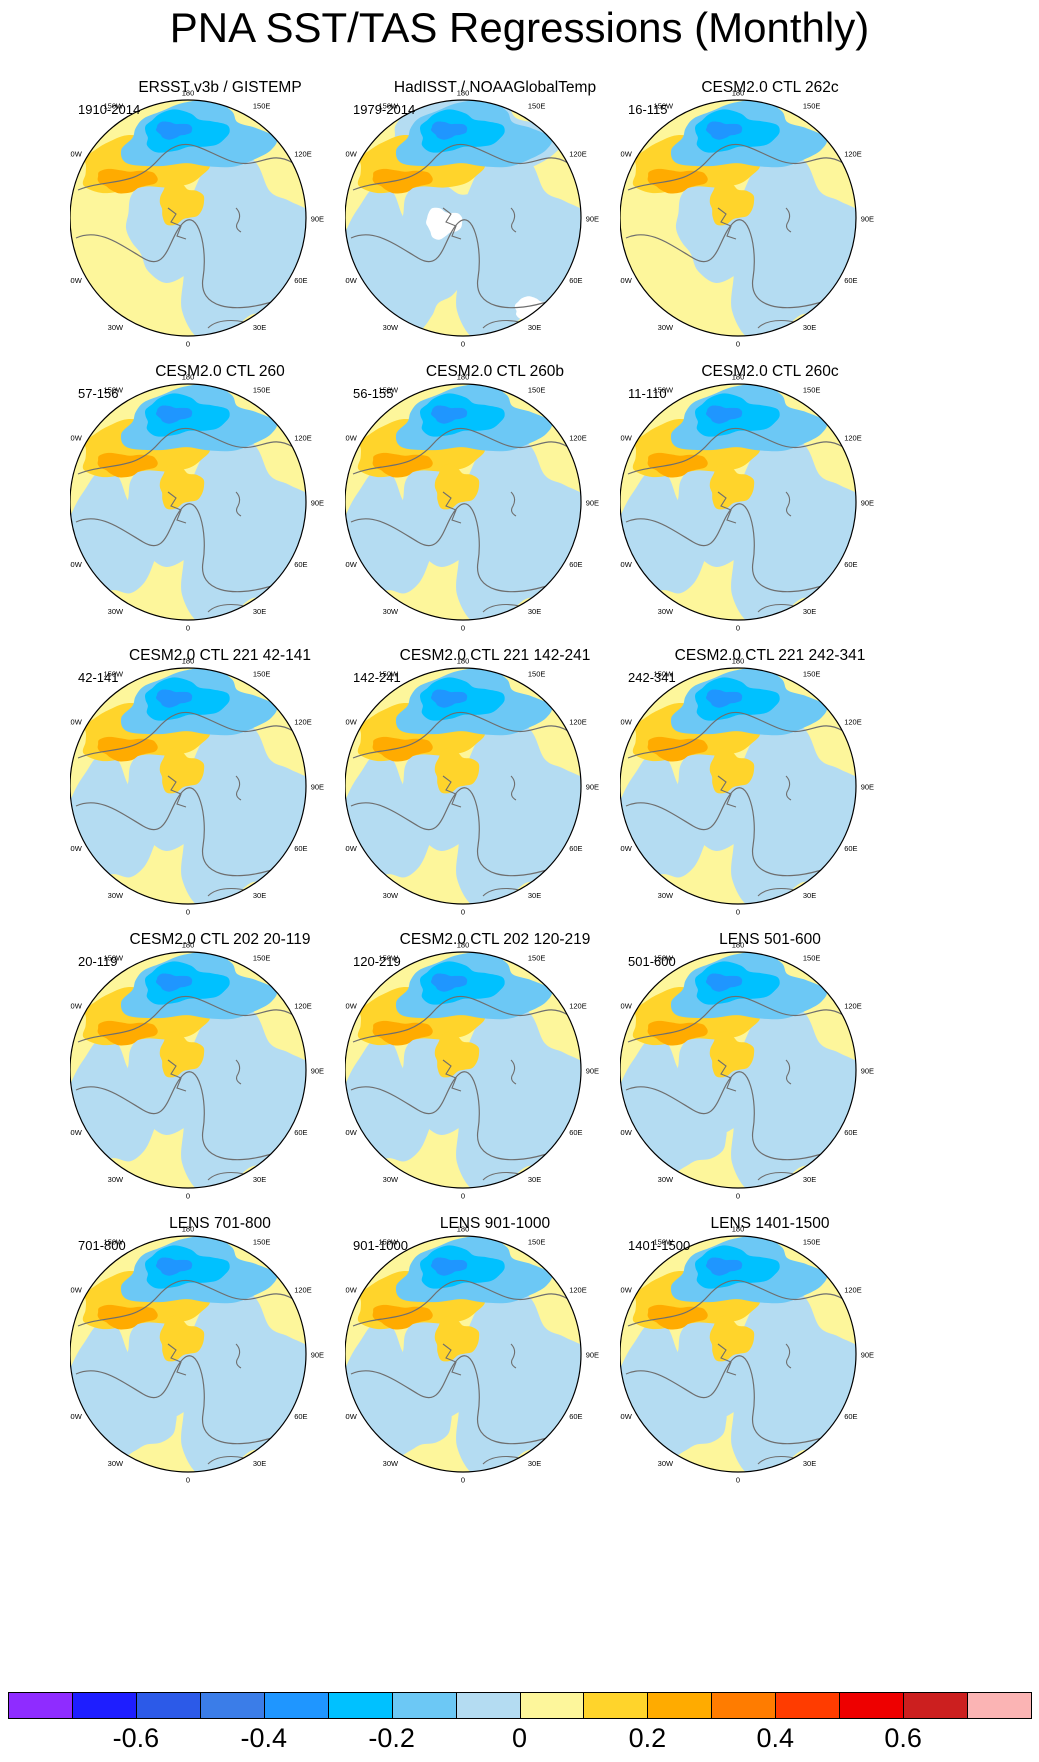 The image size is (1039, 1762). I want to click on panel-title: LENS 501-600, so click(770, 939).